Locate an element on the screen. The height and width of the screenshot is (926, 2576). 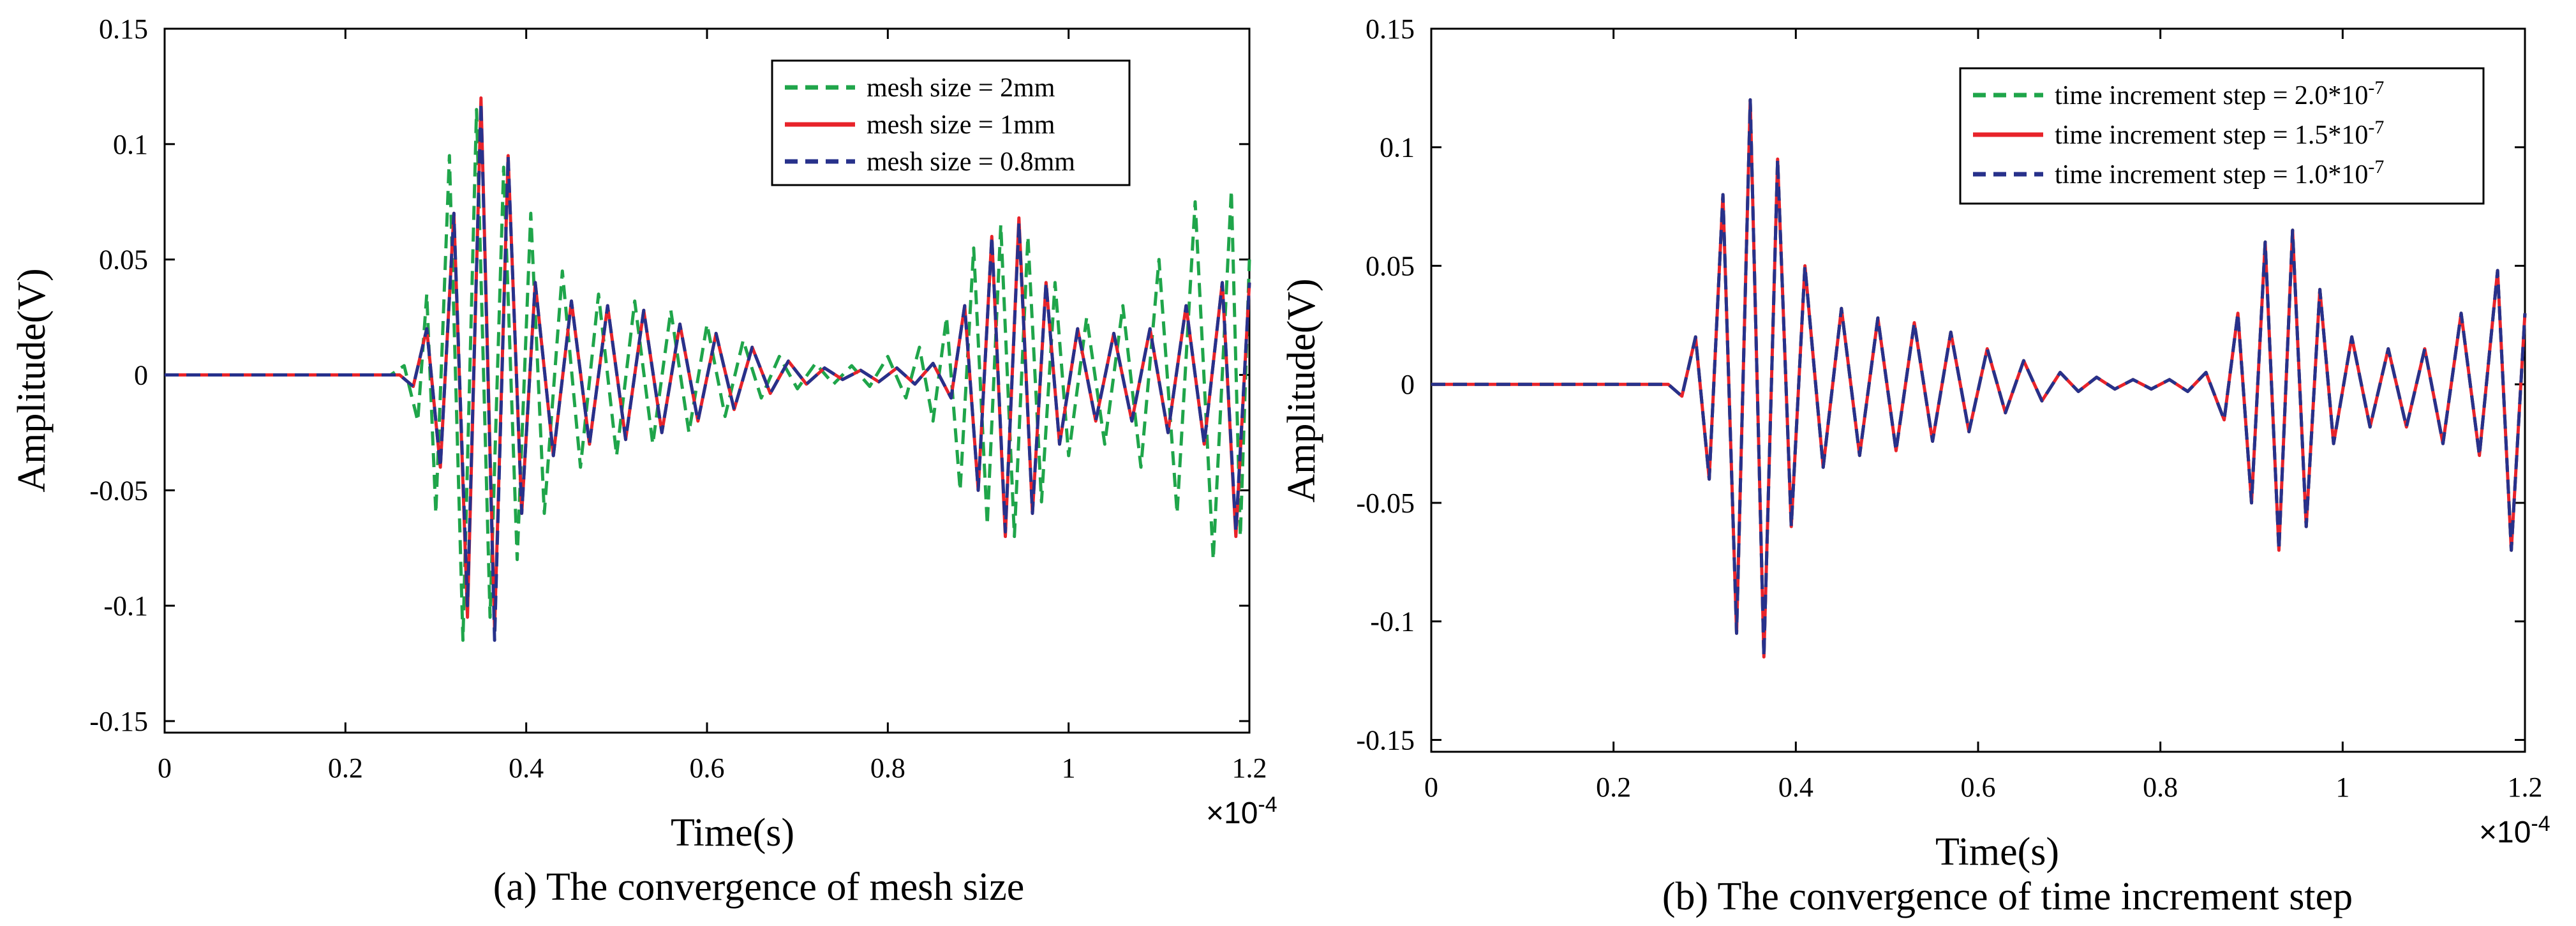
legend-label: time increment step = 1.0*10-7 is located at coordinates (2219, 173).